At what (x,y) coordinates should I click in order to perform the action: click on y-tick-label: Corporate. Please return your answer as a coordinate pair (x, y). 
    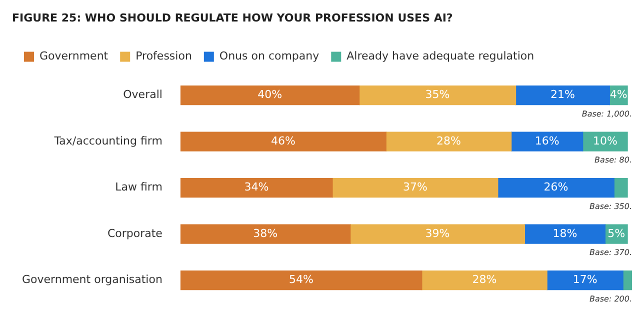
    Looking at the image, I should click on (135, 233).